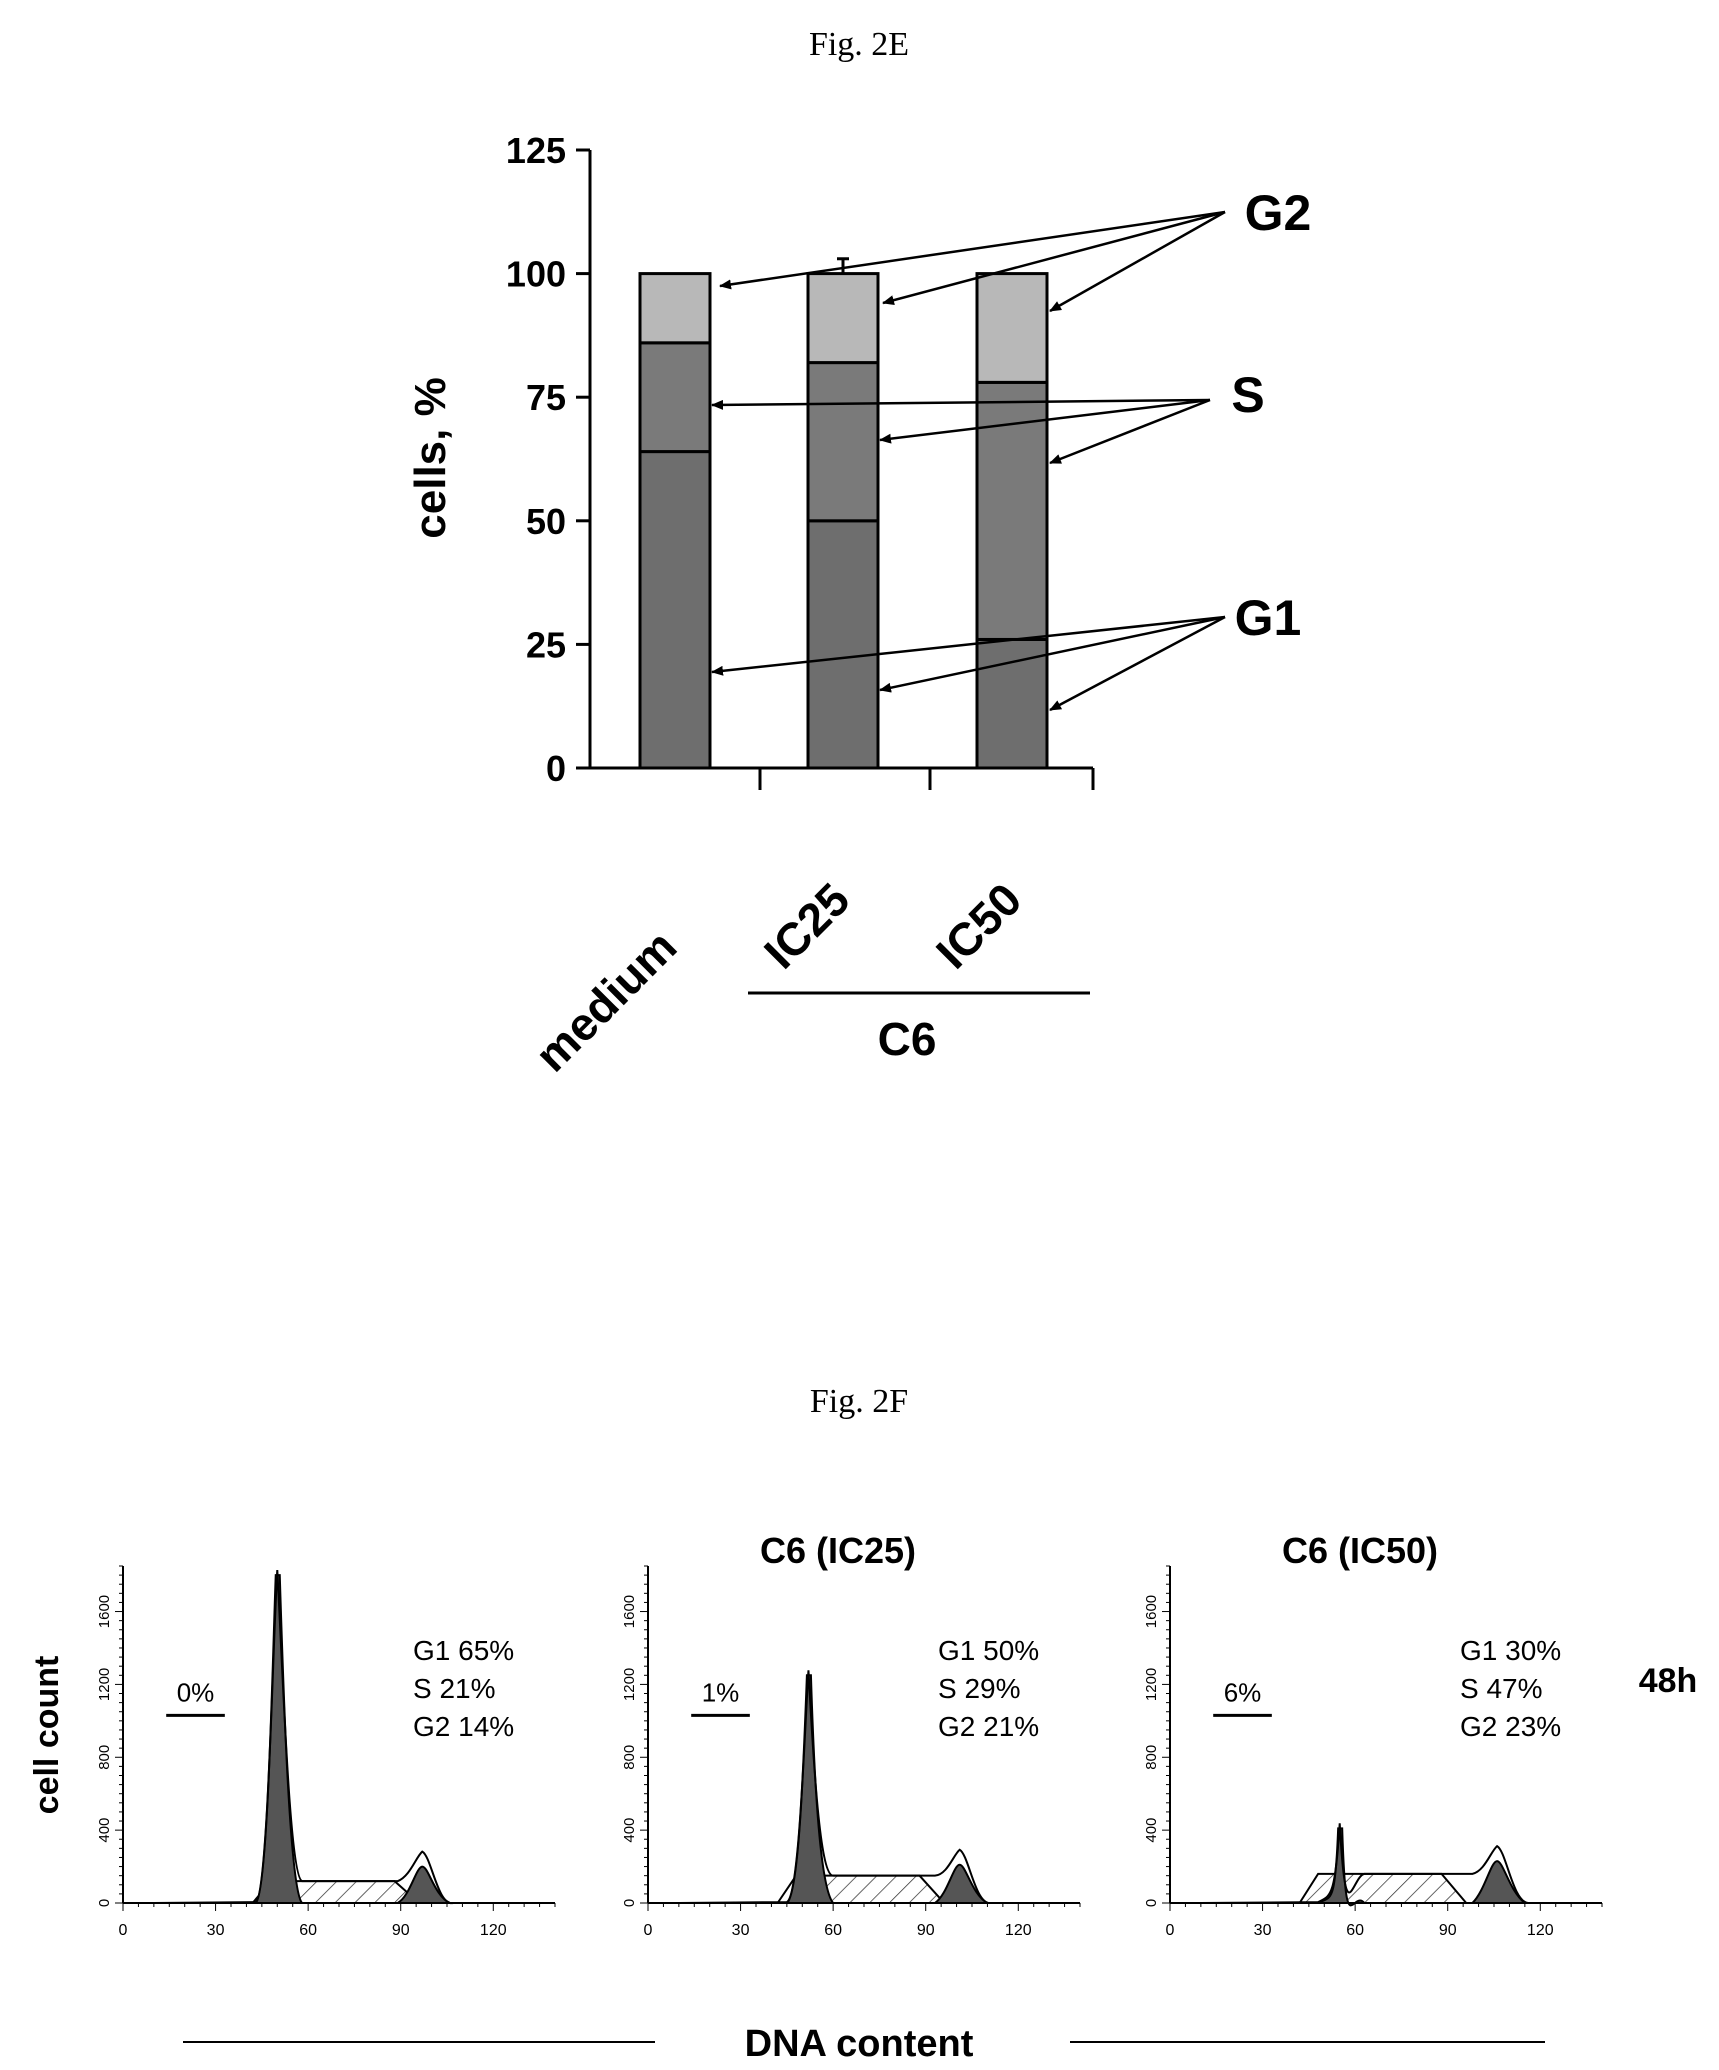 The width and height of the screenshot is (1719, 2070). I want to click on annotation-label-s: S, so click(1247, 395).